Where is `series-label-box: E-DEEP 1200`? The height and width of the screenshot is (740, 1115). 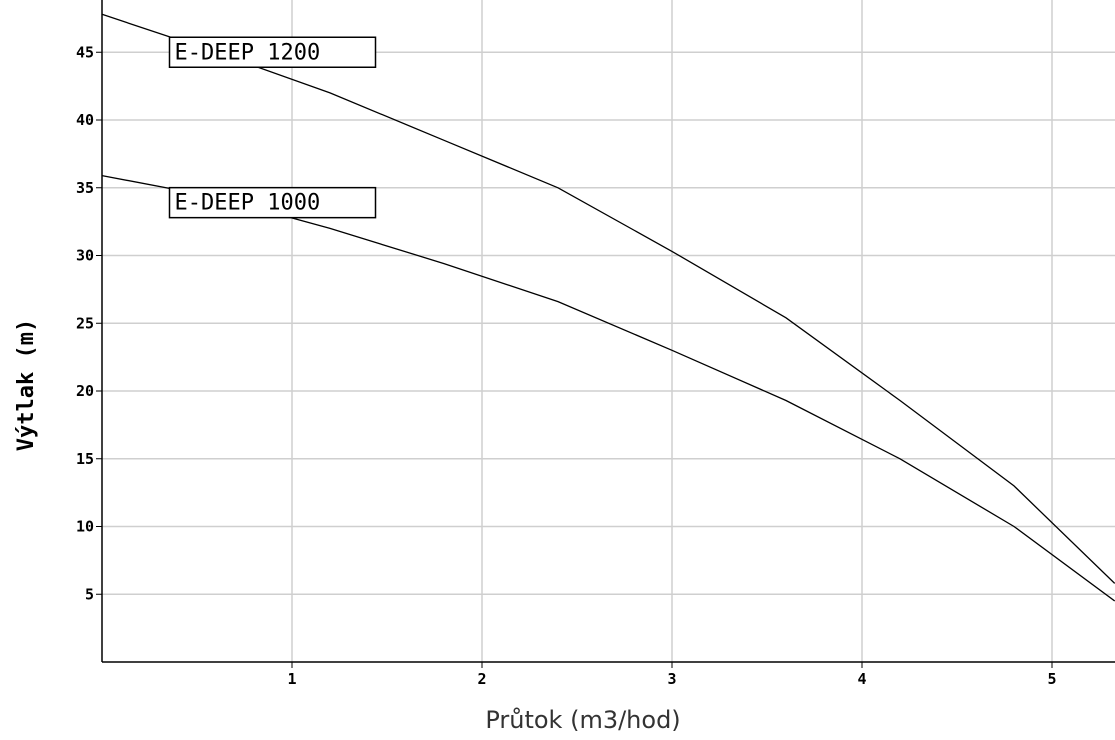 series-label-box: E-DEEP 1200 is located at coordinates (272, 52).